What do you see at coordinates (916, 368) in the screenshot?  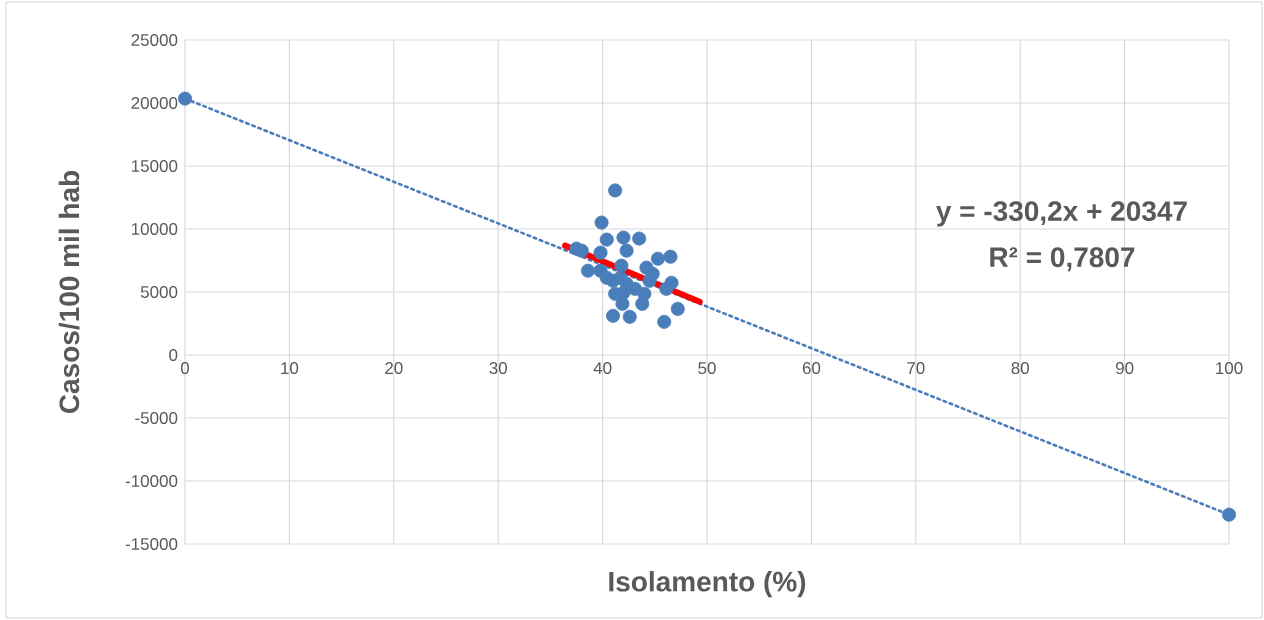 I see `x-tick-label: 70` at bounding box center [916, 368].